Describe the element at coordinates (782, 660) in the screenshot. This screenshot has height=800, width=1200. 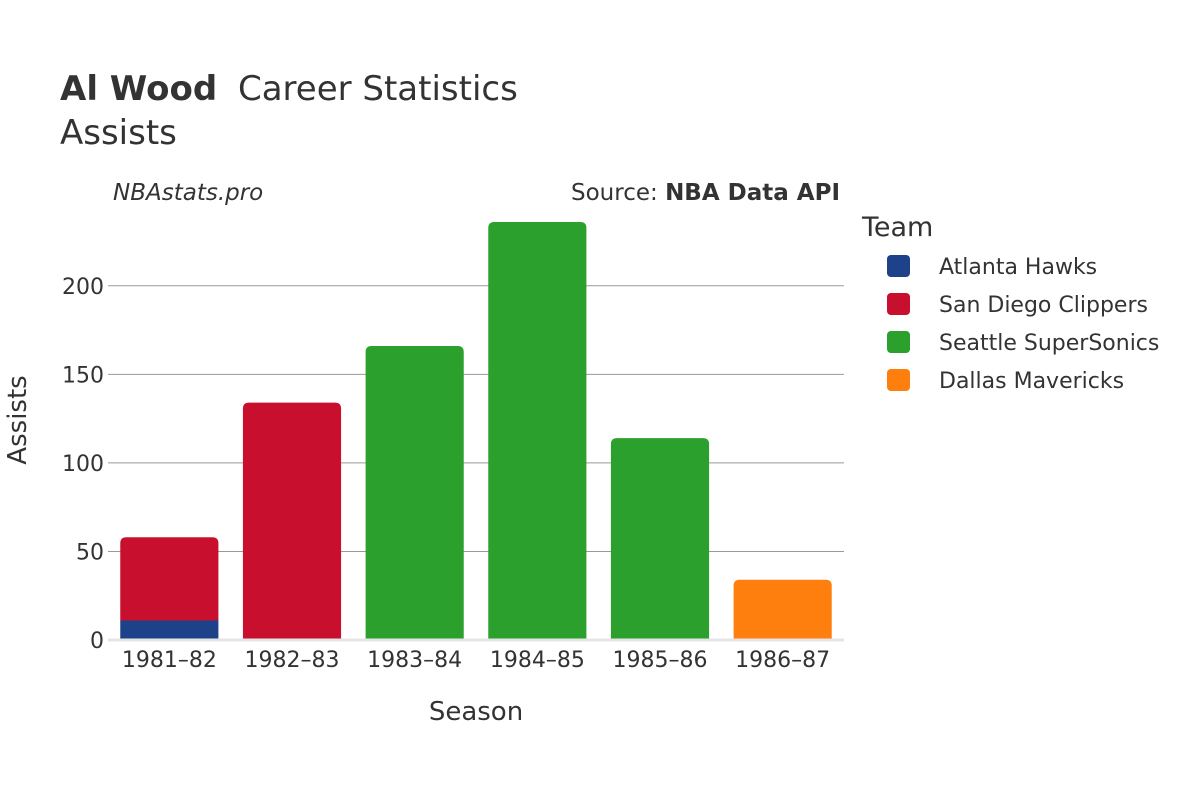
I see `x-tick-label: 1986–87` at that location.